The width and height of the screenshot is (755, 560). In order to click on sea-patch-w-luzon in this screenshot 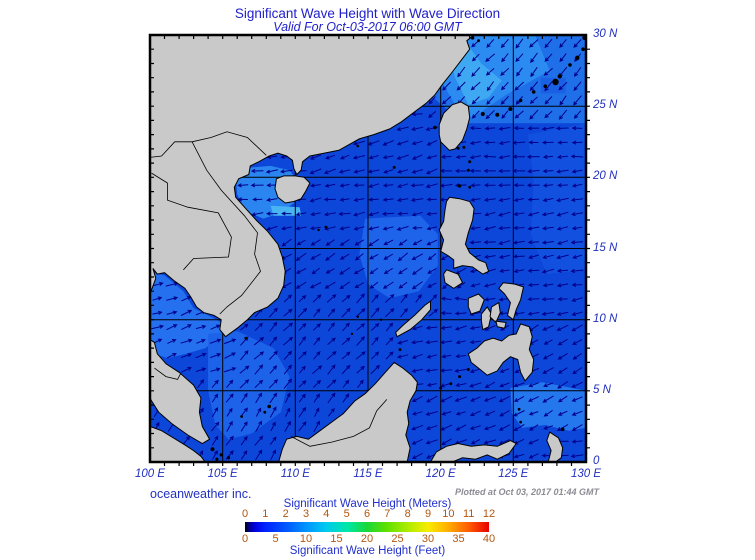, I will do `click(398, 257)`.